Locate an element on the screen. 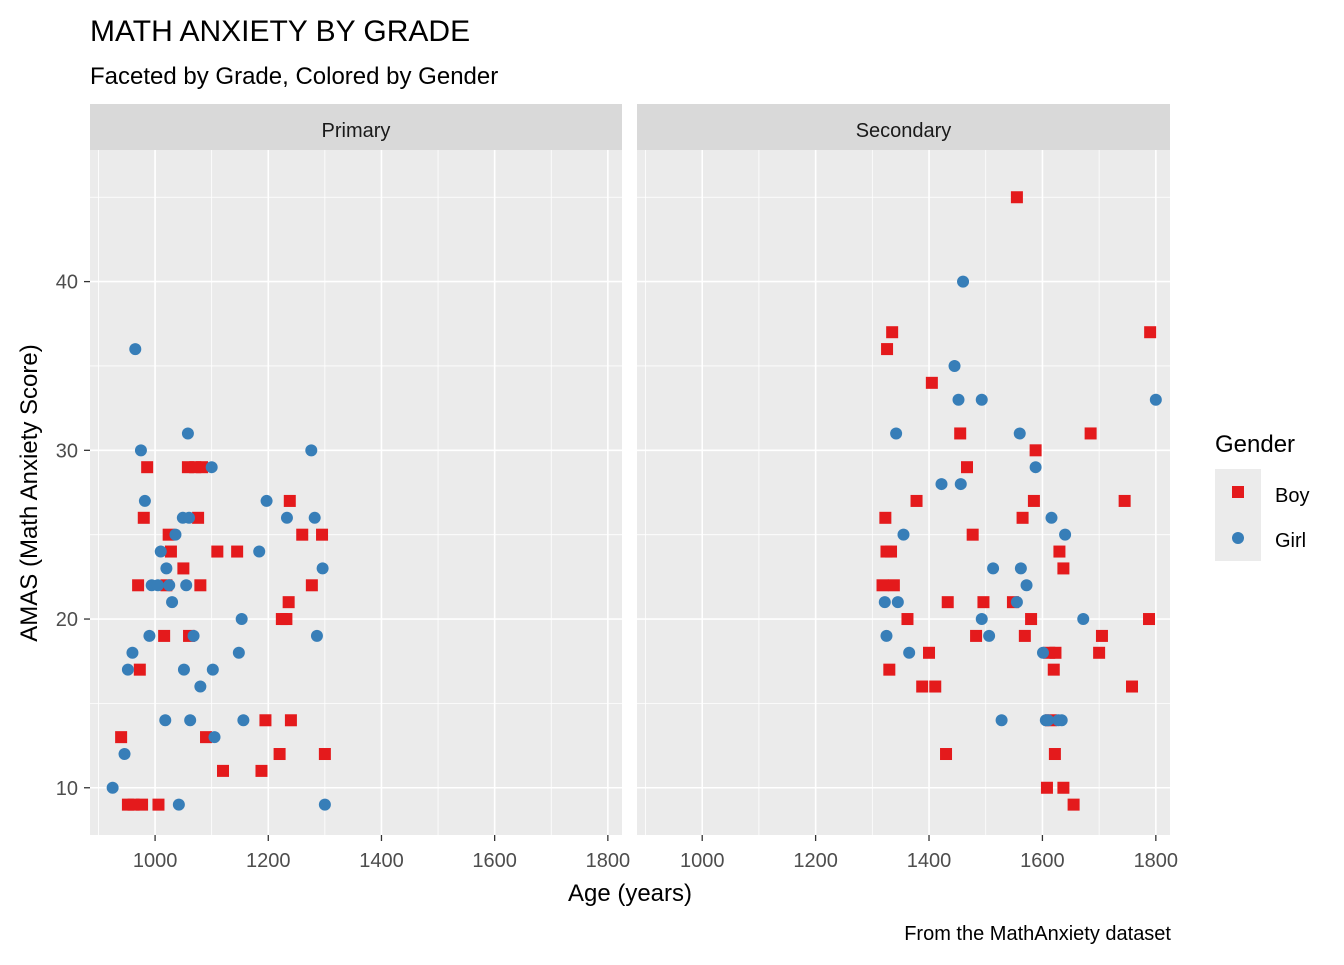 The image size is (1344, 965). y-tick-label: 20 is located at coordinates (67, 620).